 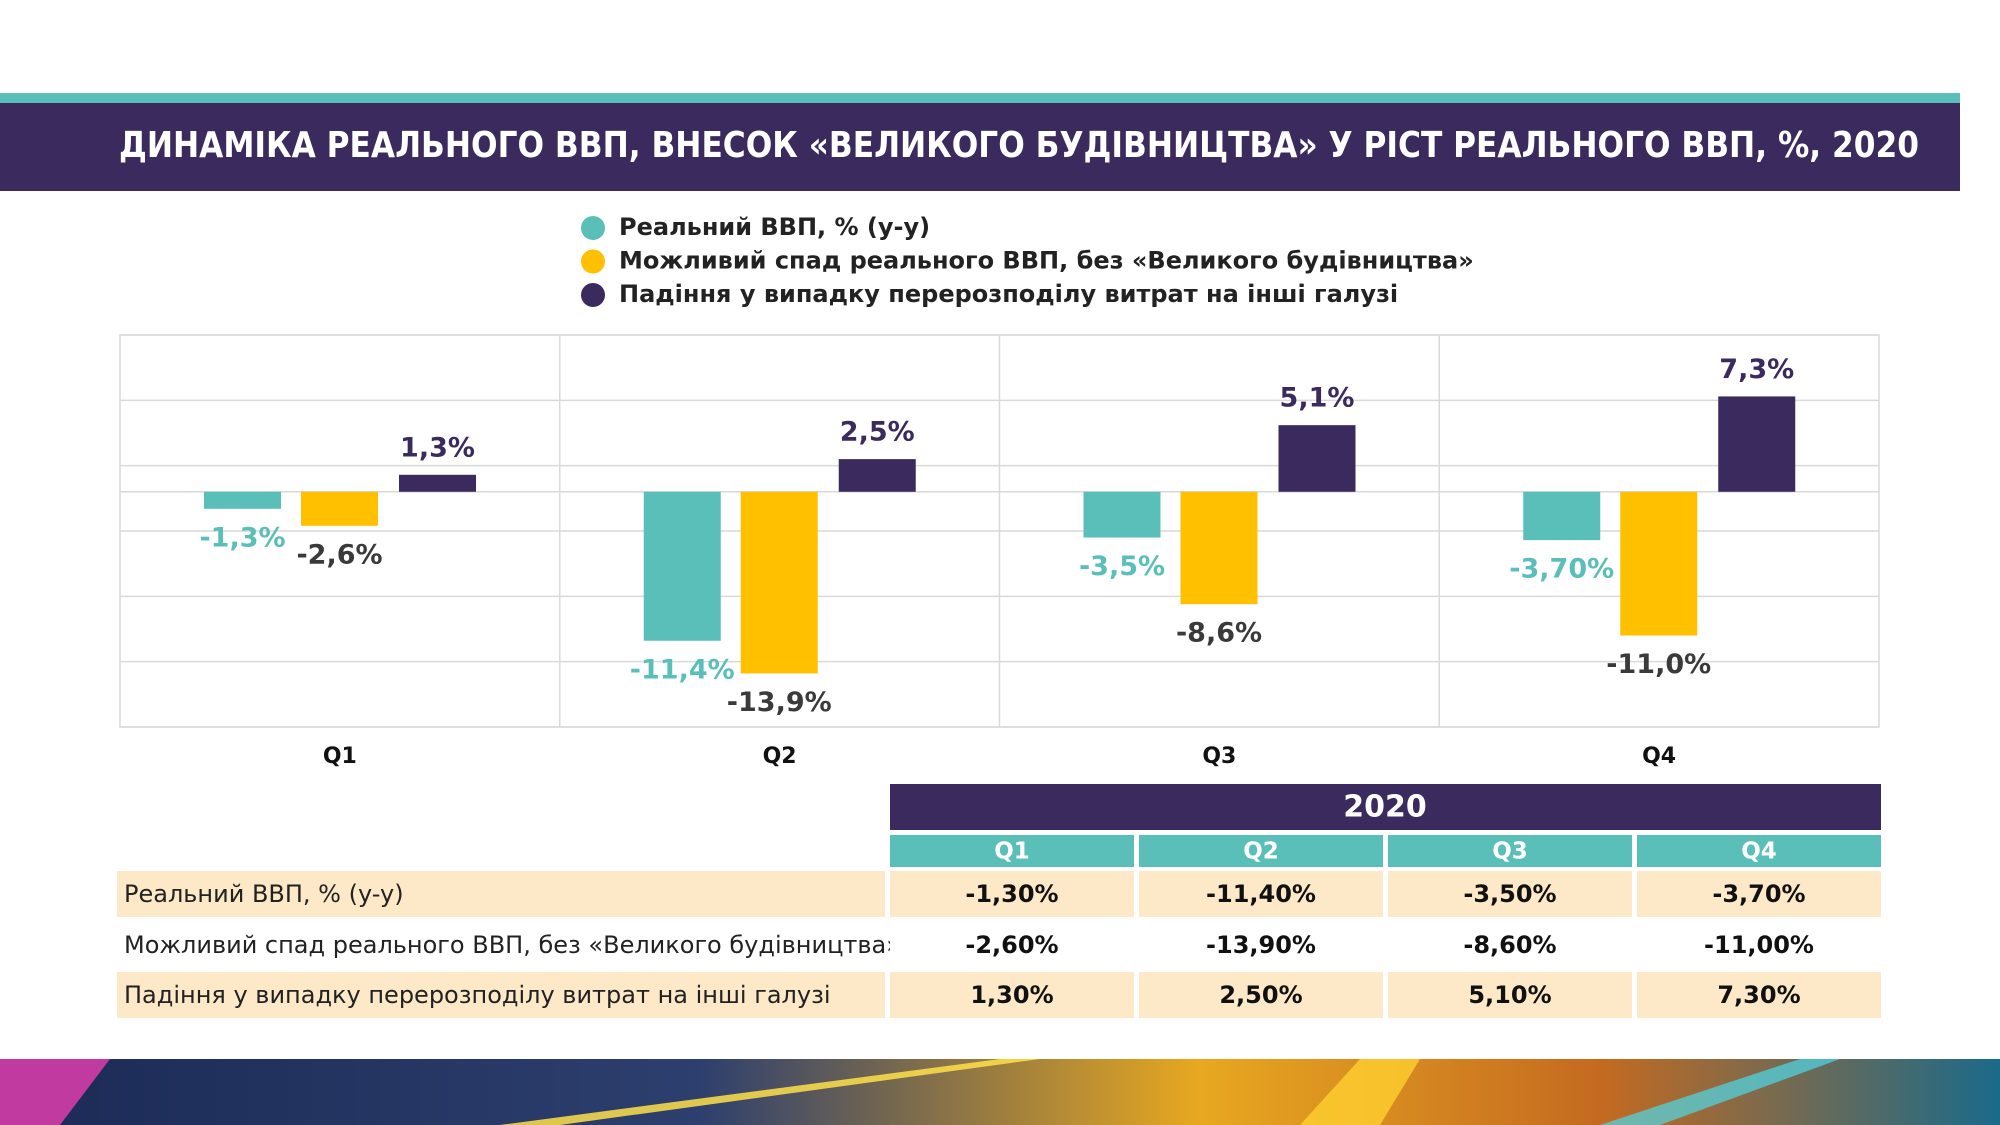 I want to click on title-bar, so click(x=980, y=147).